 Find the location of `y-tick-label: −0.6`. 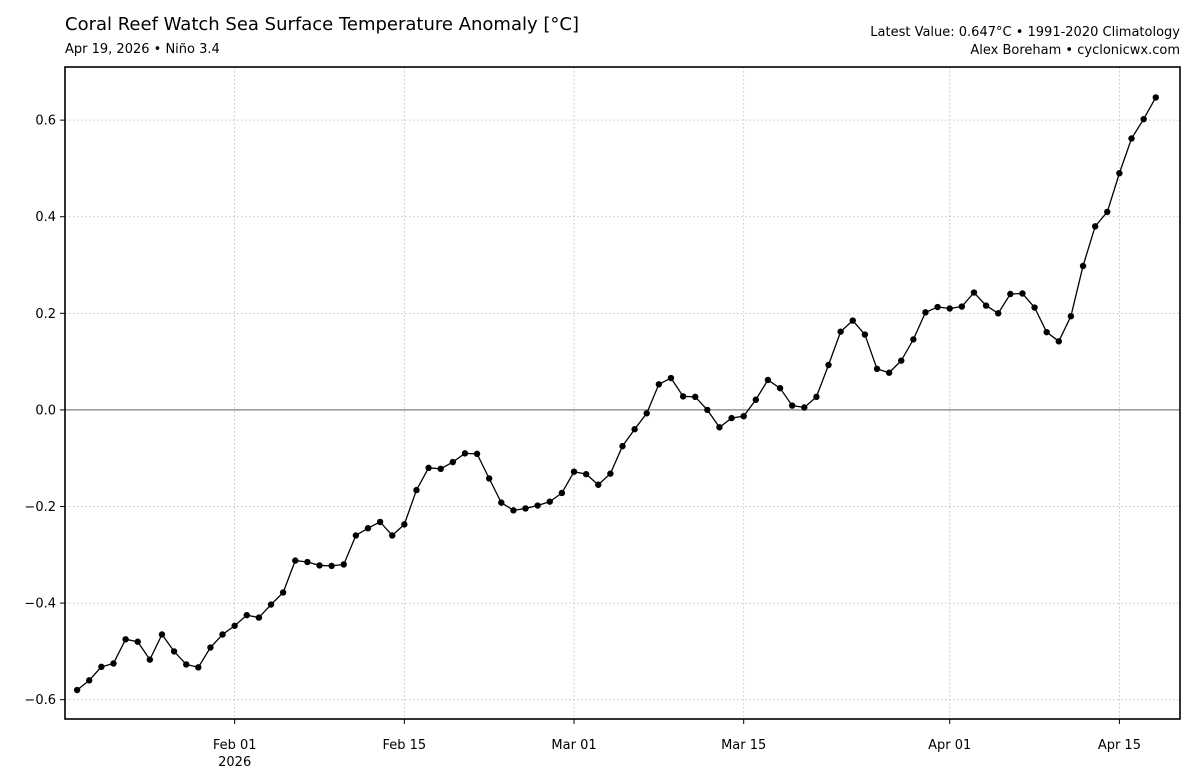

y-tick-label: −0.6 is located at coordinates (40, 700).